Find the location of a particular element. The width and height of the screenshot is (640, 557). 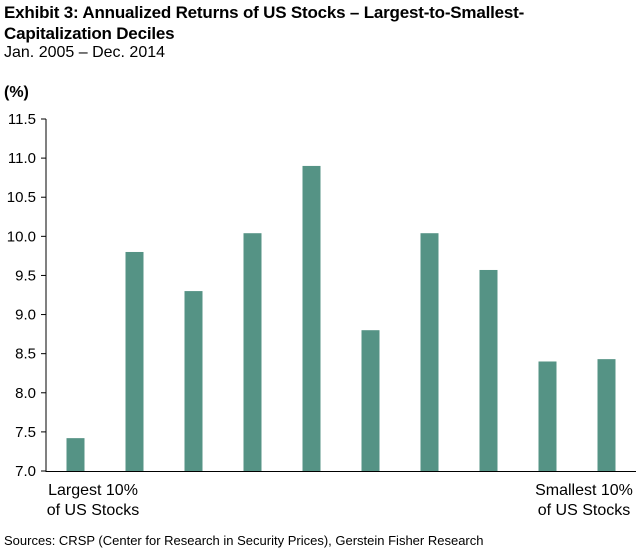

x-label-left-line2: of US Stocks is located at coordinates (93, 510).